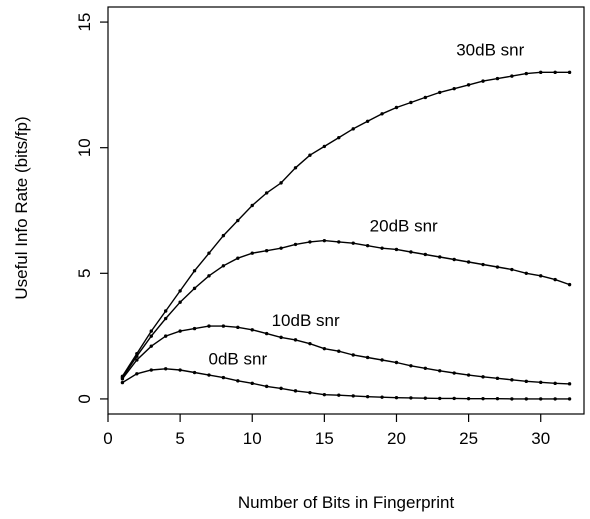  I want to click on series-label: 0dB snr, so click(238, 359).